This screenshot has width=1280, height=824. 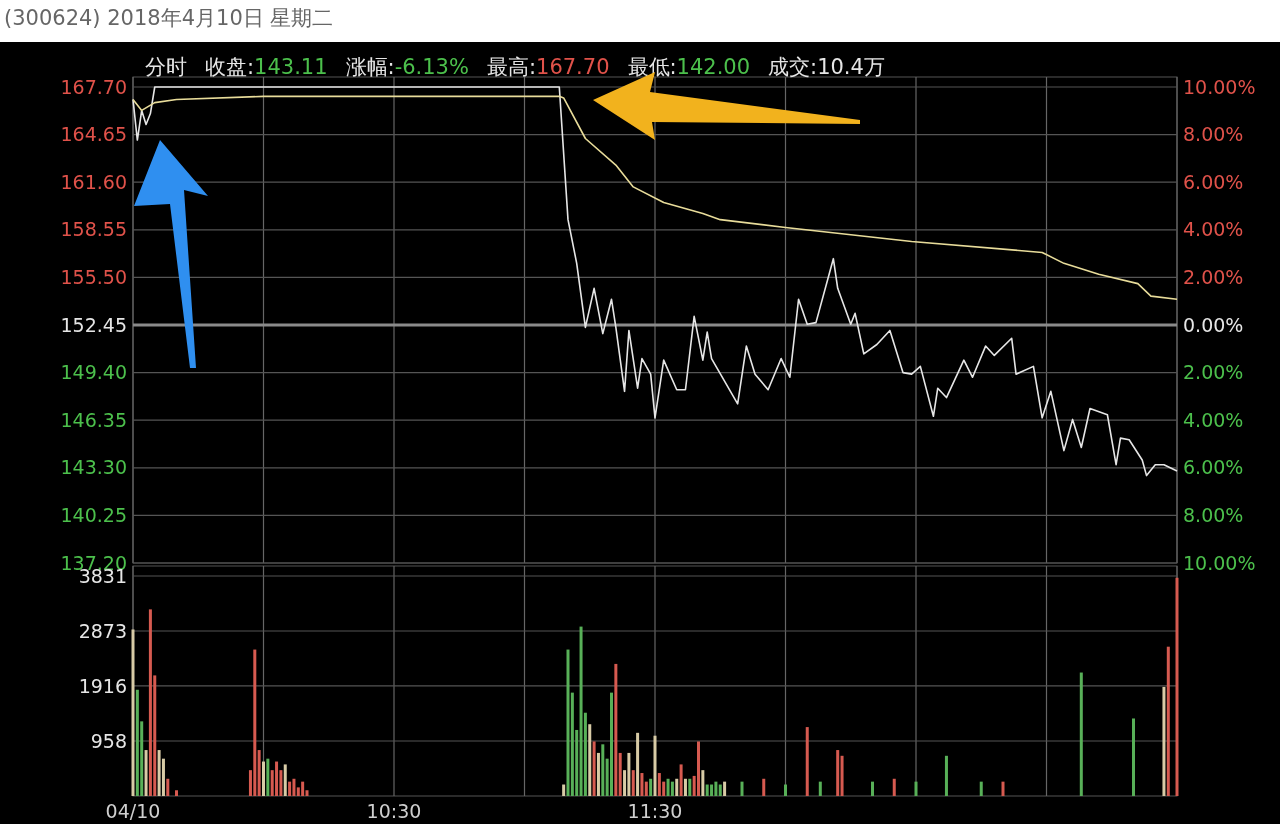 I want to click on y-tick-label: 152.45, so click(x=93, y=324).